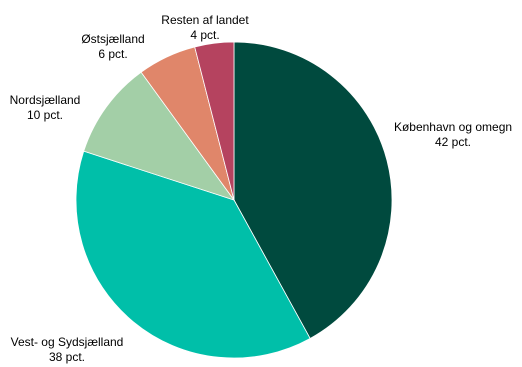  I want to click on slice-value-label: 4 pct., so click(204, 35).